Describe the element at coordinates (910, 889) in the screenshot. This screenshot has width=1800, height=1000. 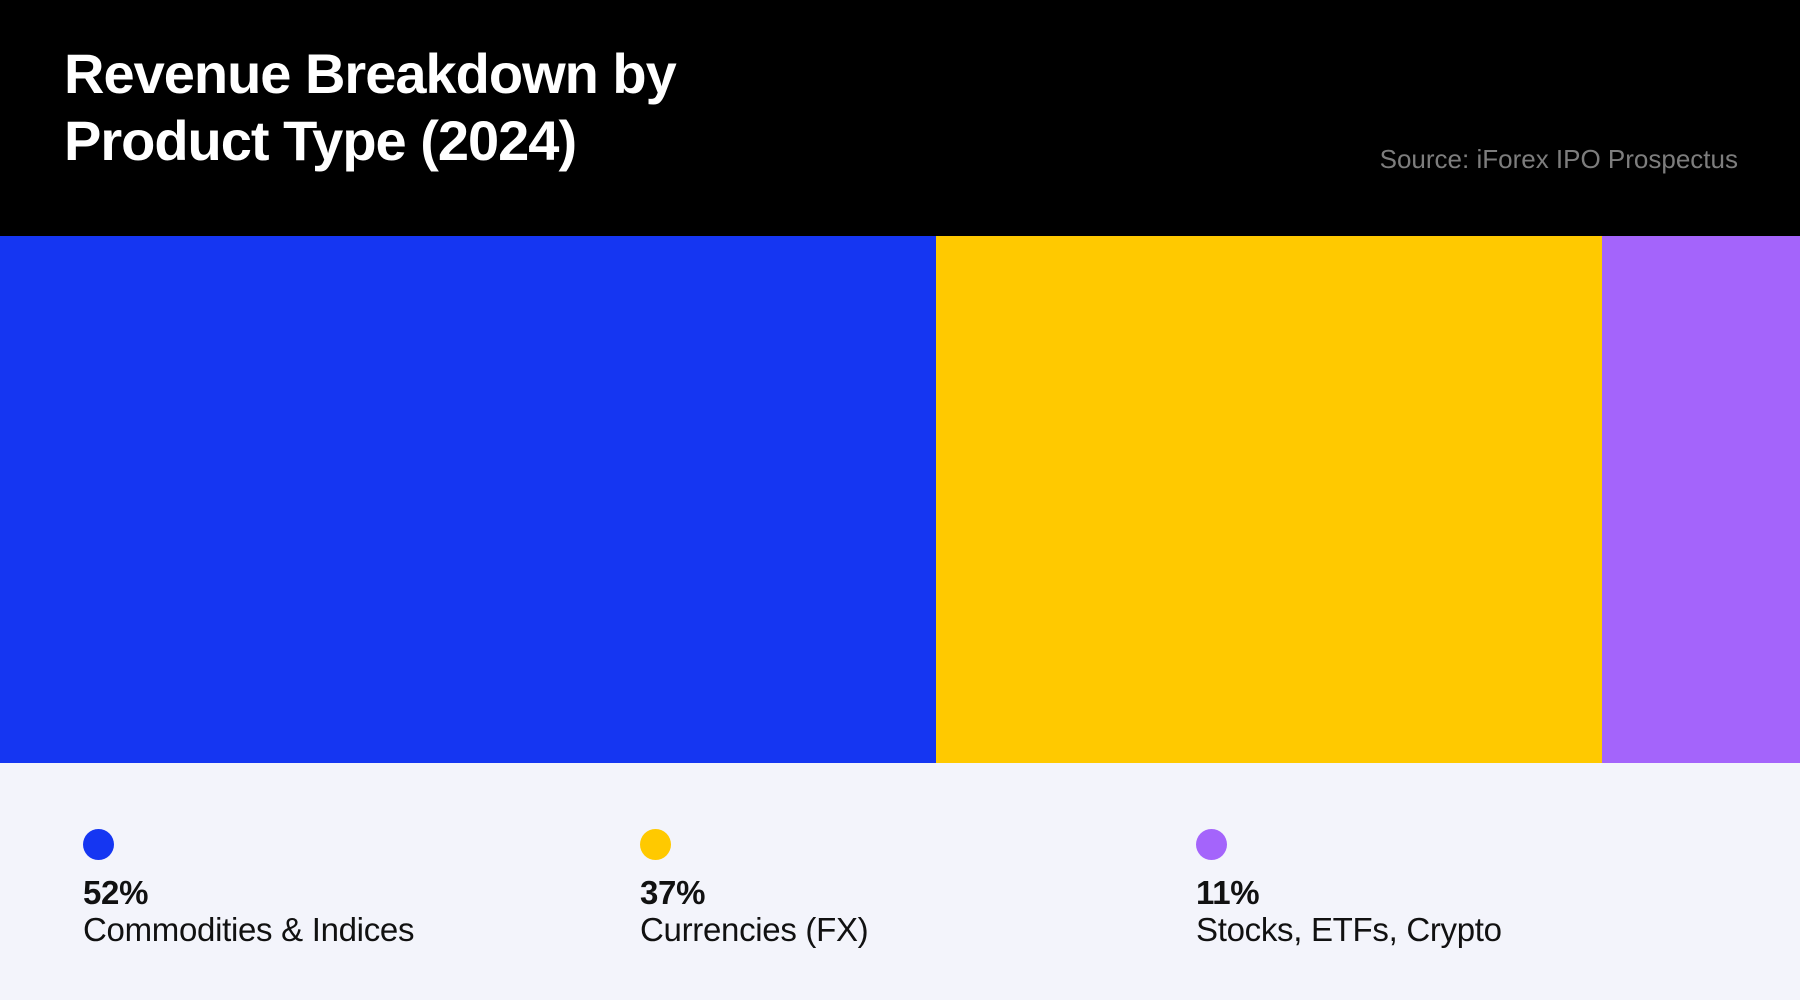
I see `legend-item-currencies-fx: 37% Currencies (FX)` at that location.